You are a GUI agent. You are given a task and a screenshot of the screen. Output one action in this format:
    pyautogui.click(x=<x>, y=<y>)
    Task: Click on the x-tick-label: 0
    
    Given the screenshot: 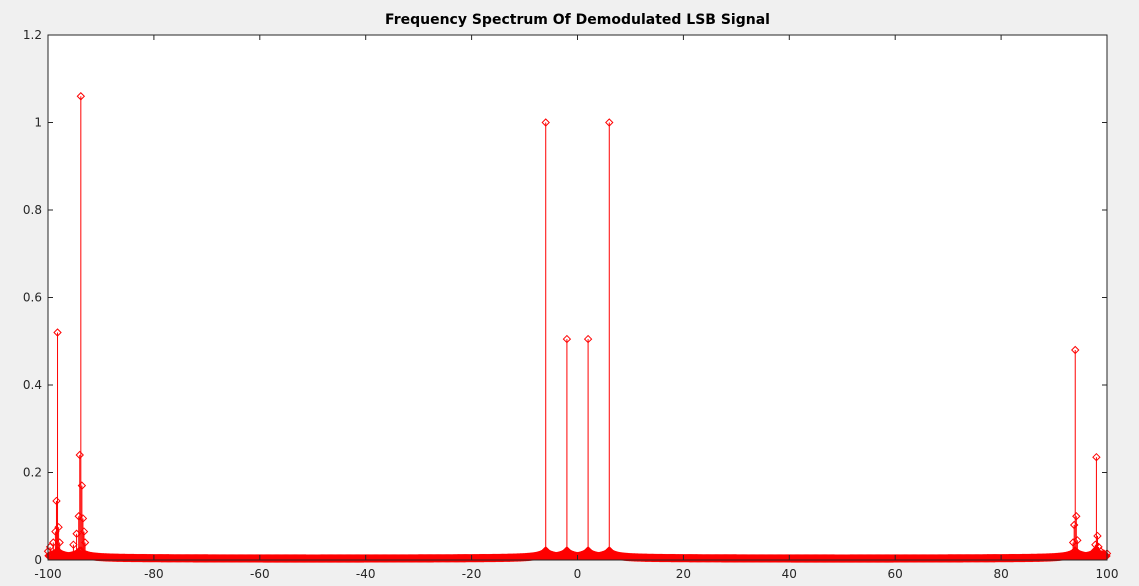 What is the action you would take?
    pyautogui.click(x=578, y=574)
    